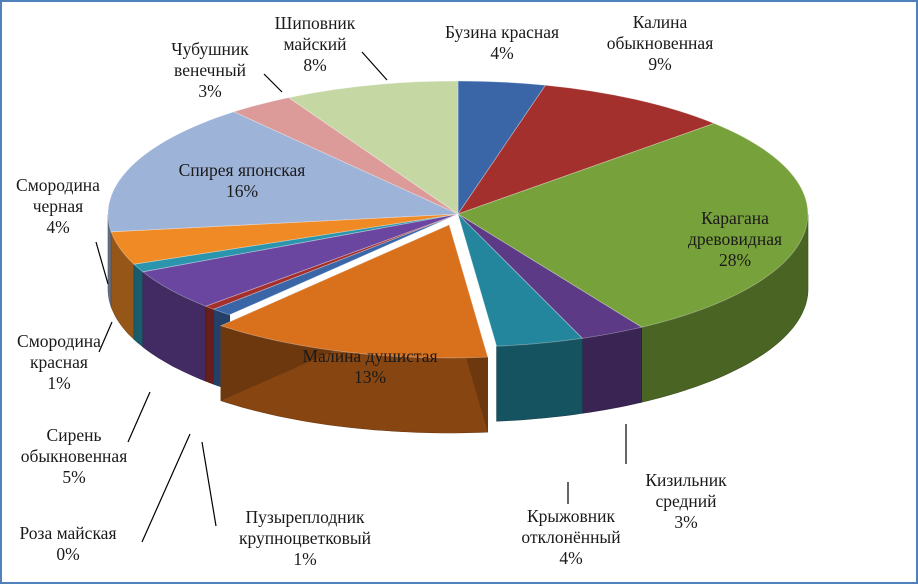  I want to click on slice-label-line: черная, so click(58, 206).